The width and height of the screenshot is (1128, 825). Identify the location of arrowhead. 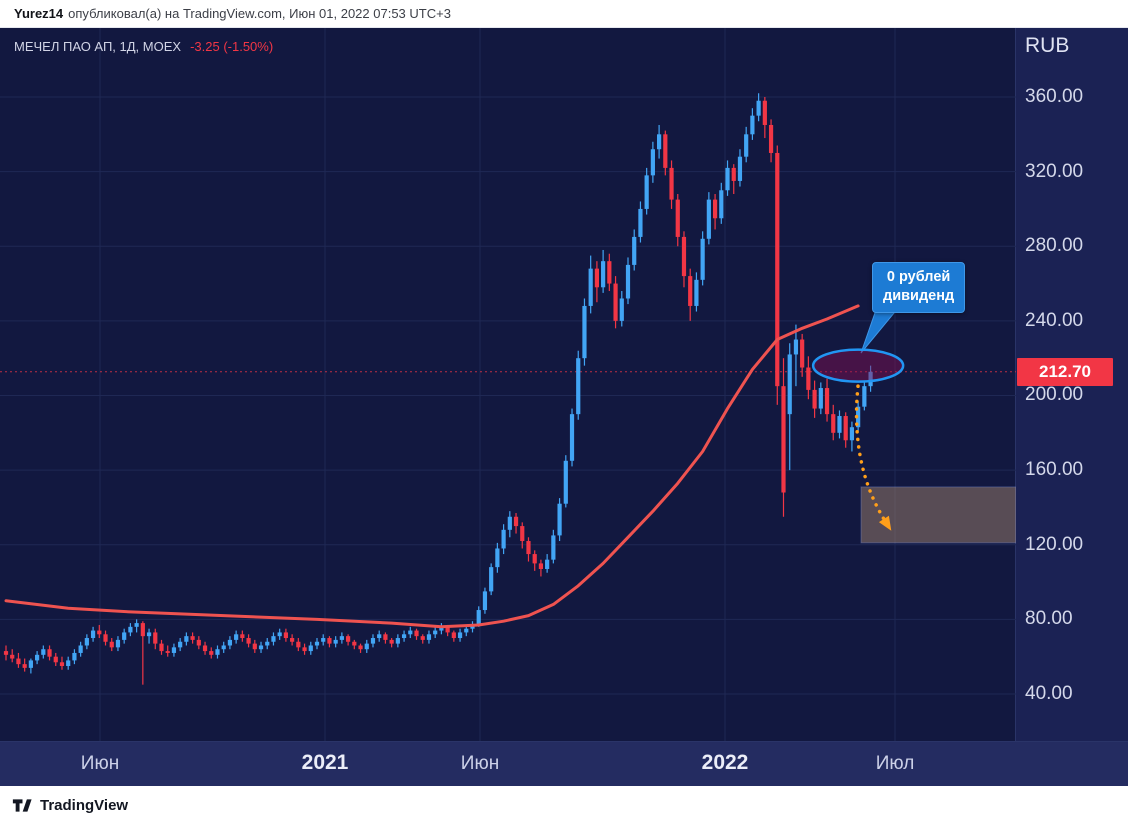
(885, 523).